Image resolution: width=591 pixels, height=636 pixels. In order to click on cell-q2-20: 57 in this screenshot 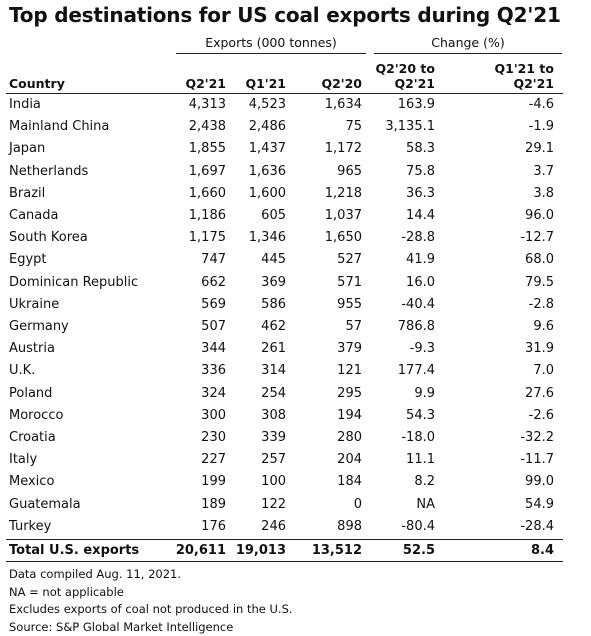, I will do `click(331, 326)`.